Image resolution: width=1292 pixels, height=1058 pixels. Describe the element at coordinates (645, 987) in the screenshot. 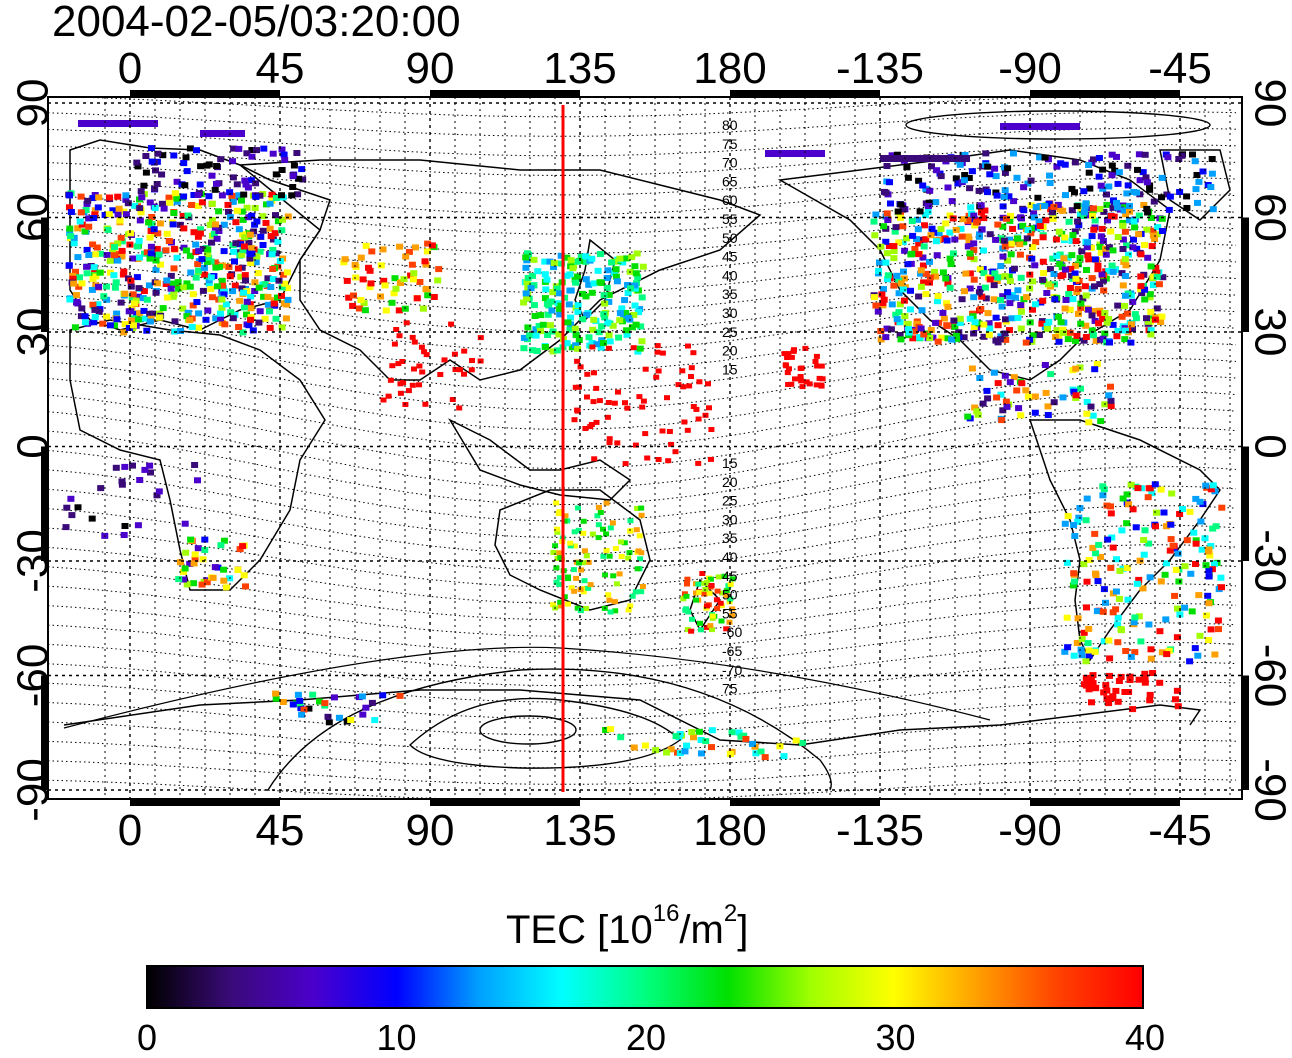

I see `tec-colorbar` at that location.